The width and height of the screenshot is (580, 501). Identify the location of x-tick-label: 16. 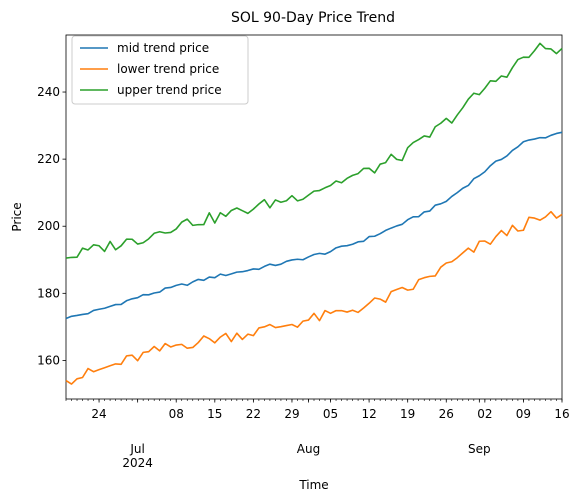
(561, 414).